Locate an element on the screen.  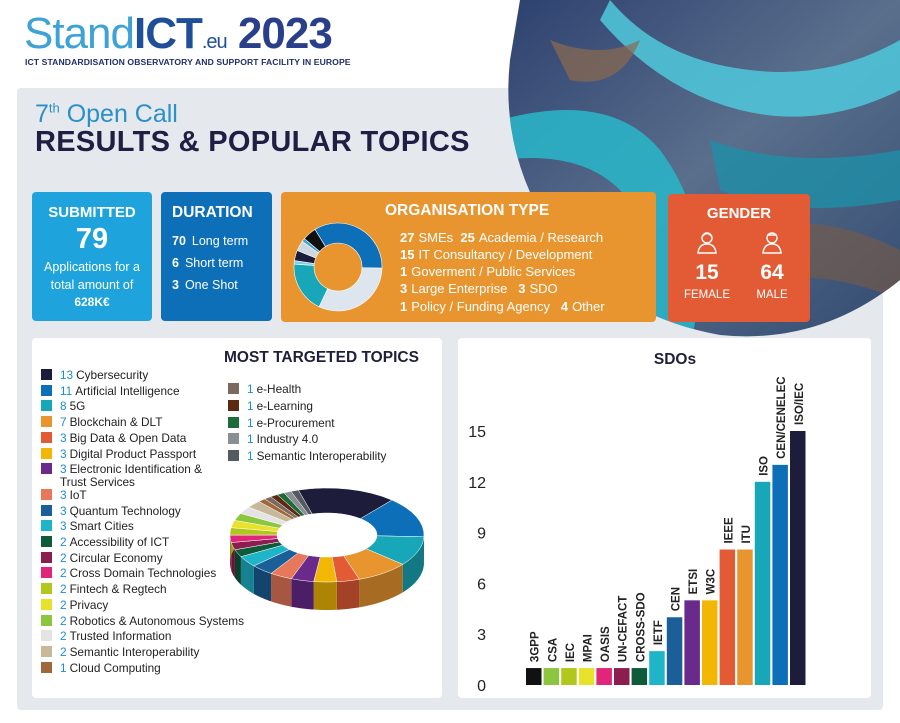
call-number: 7 is located at coordinates (42, 114).